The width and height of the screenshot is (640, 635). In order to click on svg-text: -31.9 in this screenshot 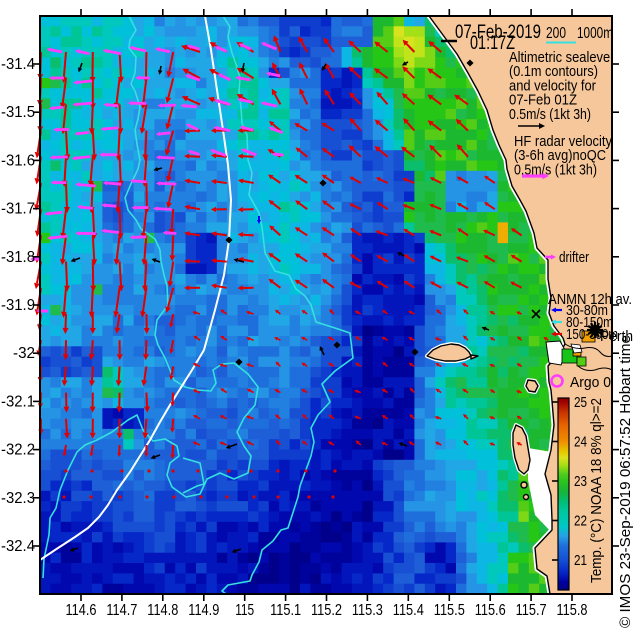, I will do `click(18, 305)`.